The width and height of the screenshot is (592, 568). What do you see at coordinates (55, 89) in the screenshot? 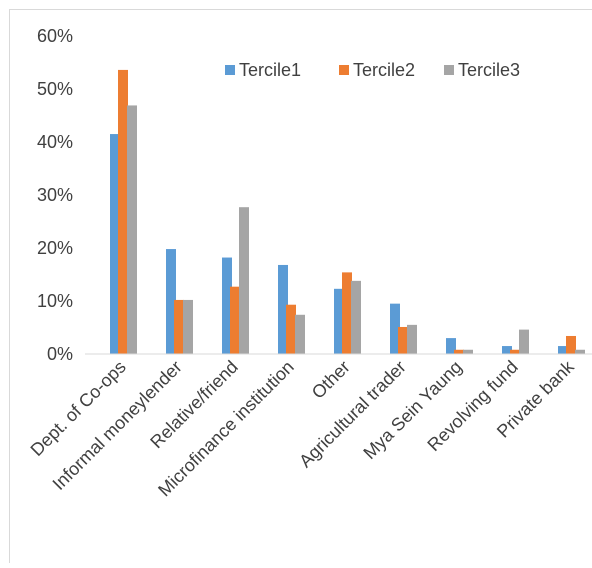
I see `y-tick-label: 50%` at bounding box center [55, 89].